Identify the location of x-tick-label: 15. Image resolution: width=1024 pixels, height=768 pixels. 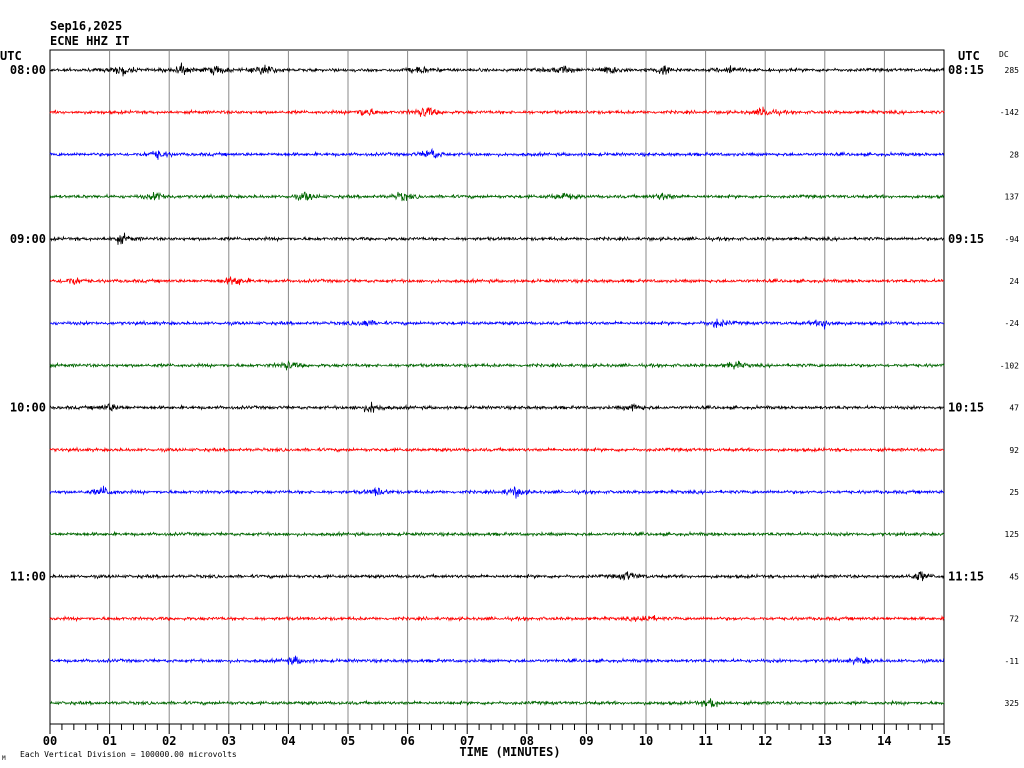
(944, 741).